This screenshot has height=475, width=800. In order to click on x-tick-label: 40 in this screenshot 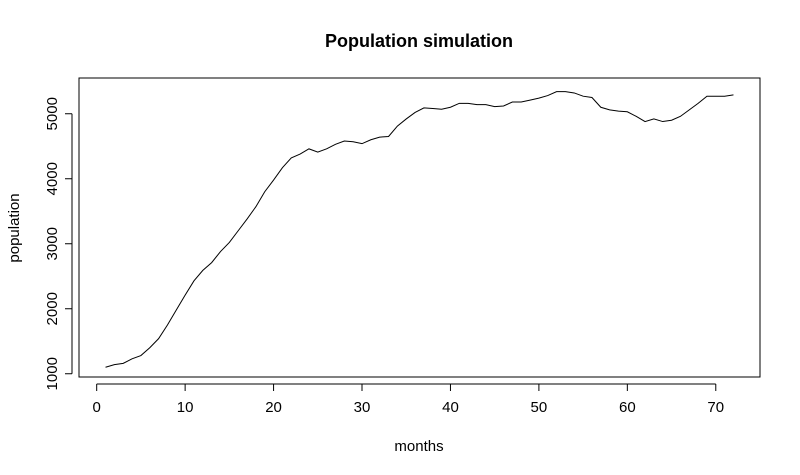, I will do `click(450, 407)`.